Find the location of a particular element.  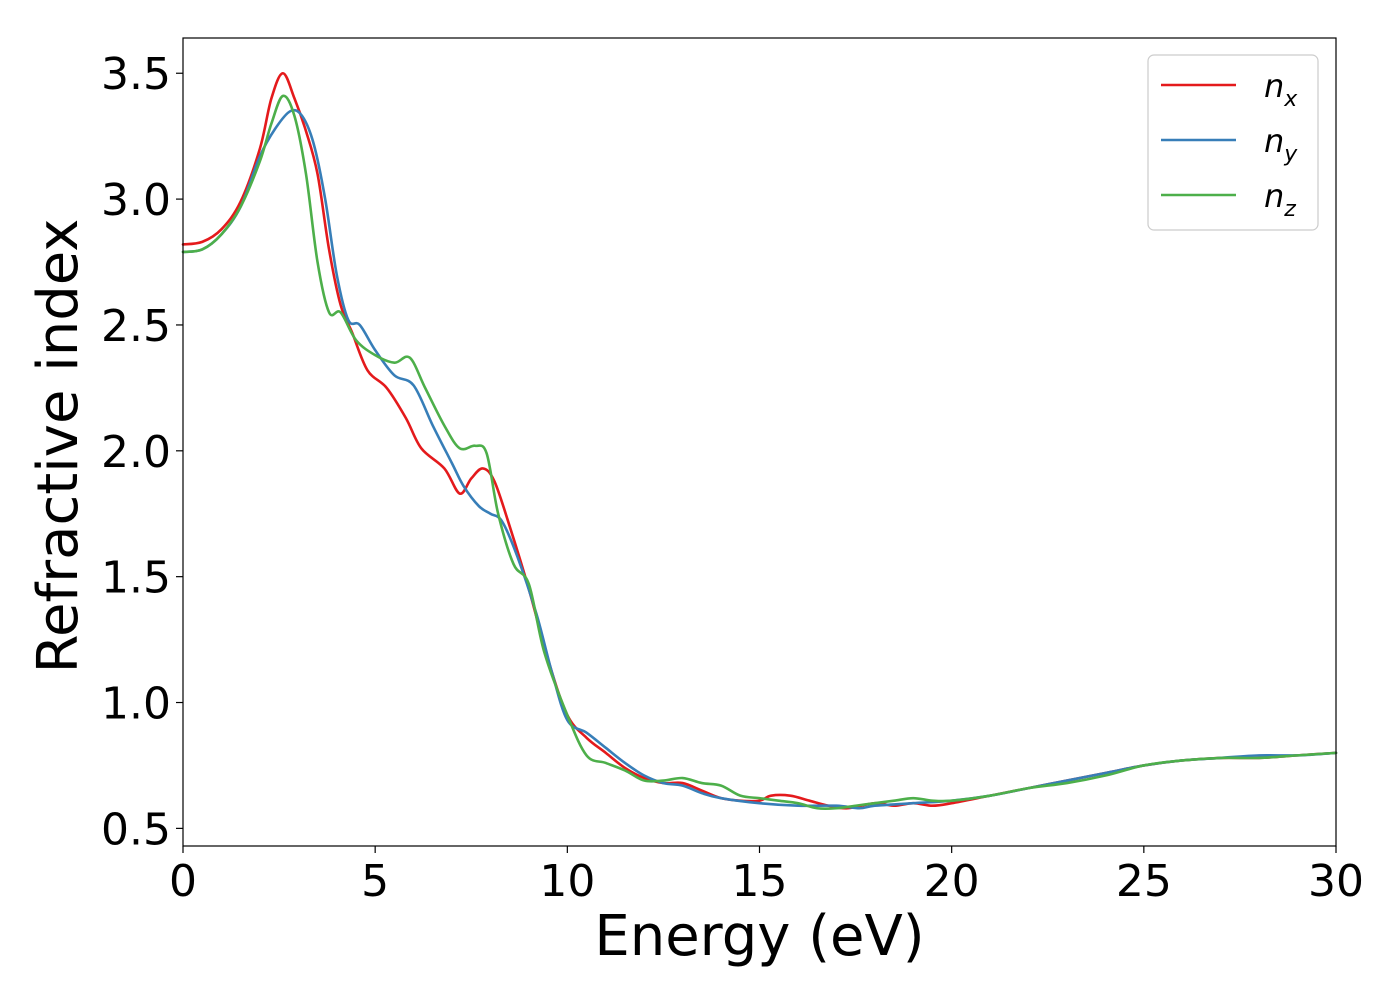

x-tick-label: 20 is located at coordinates (952, 881).